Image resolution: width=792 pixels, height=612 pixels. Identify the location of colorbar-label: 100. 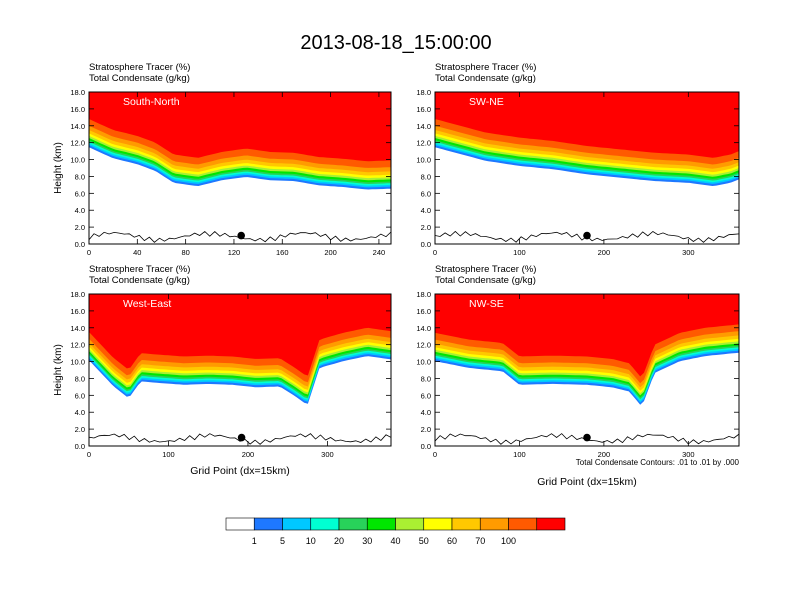
(508, 541).